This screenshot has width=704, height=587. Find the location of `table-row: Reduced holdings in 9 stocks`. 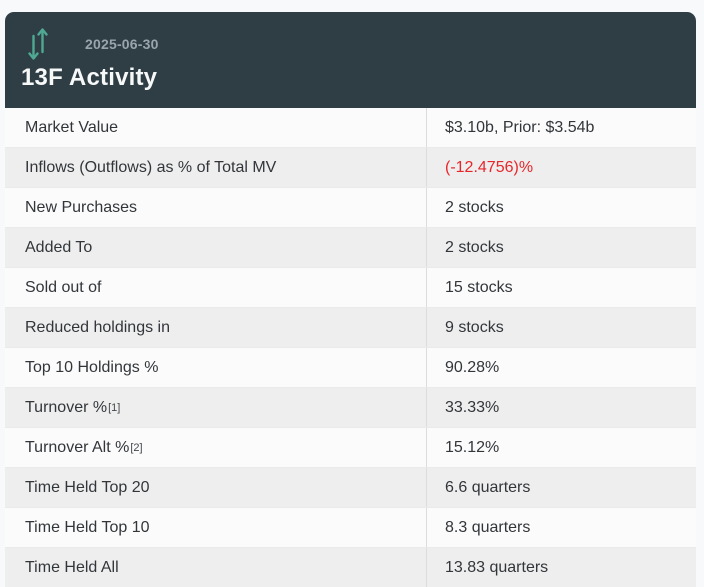

table-row: Reduced holdings in 9 stocks is located at coordinates (350, 328).